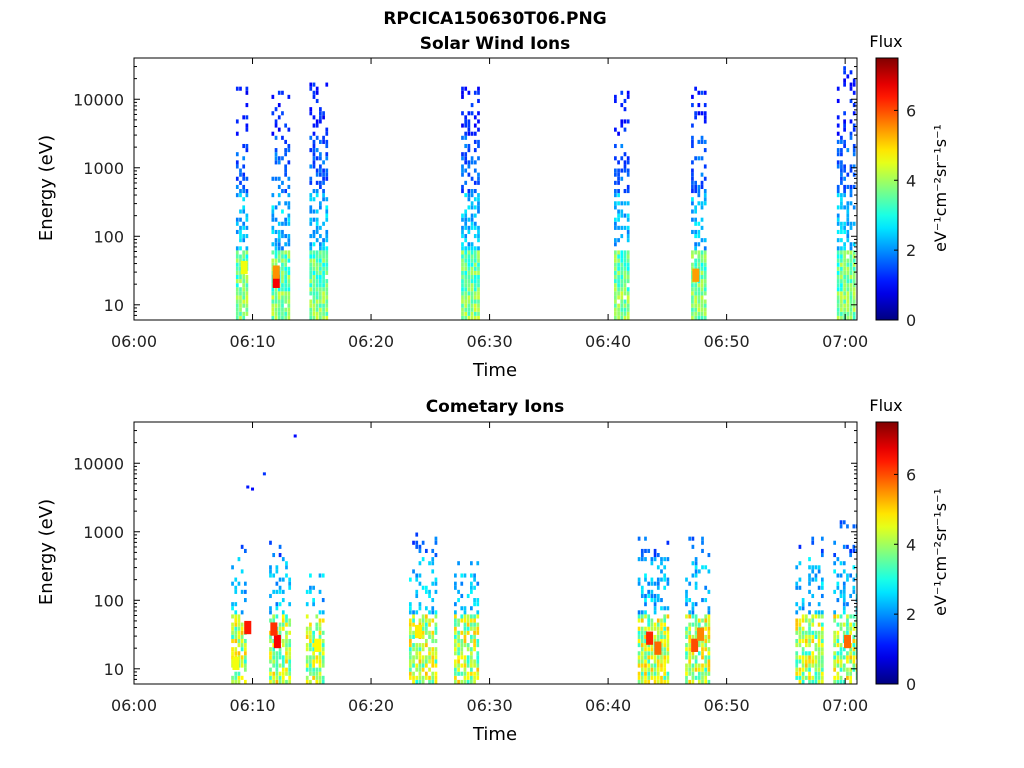  I want to click on flux-hotspot, so click(696, 275).